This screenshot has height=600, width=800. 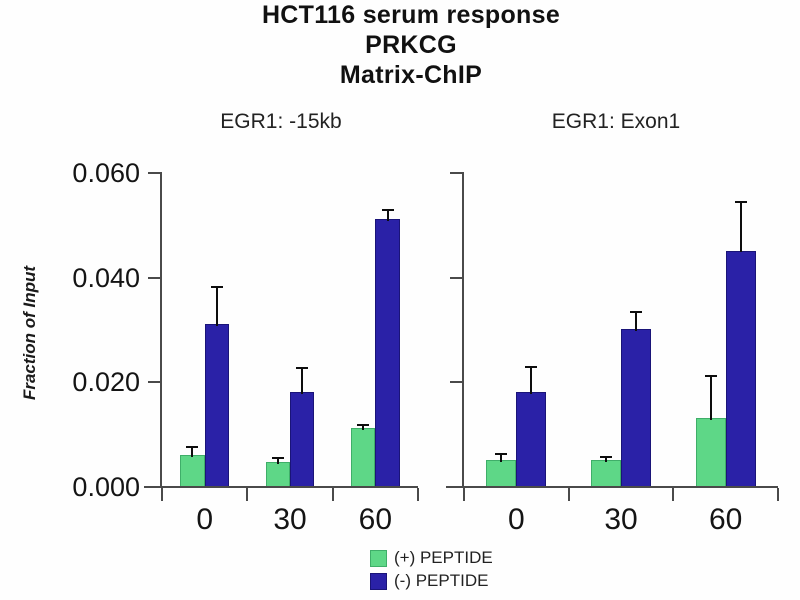 I want to click on y-tick-label: 0.020, so click(x=106, y=382).